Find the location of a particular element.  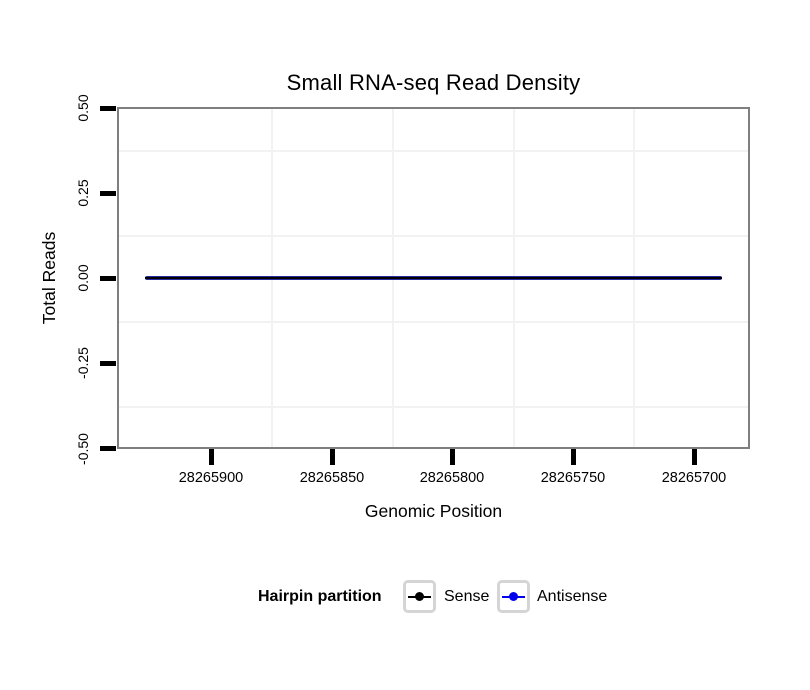

legend-label-sense: Sense is located at coordinates (467, 596).